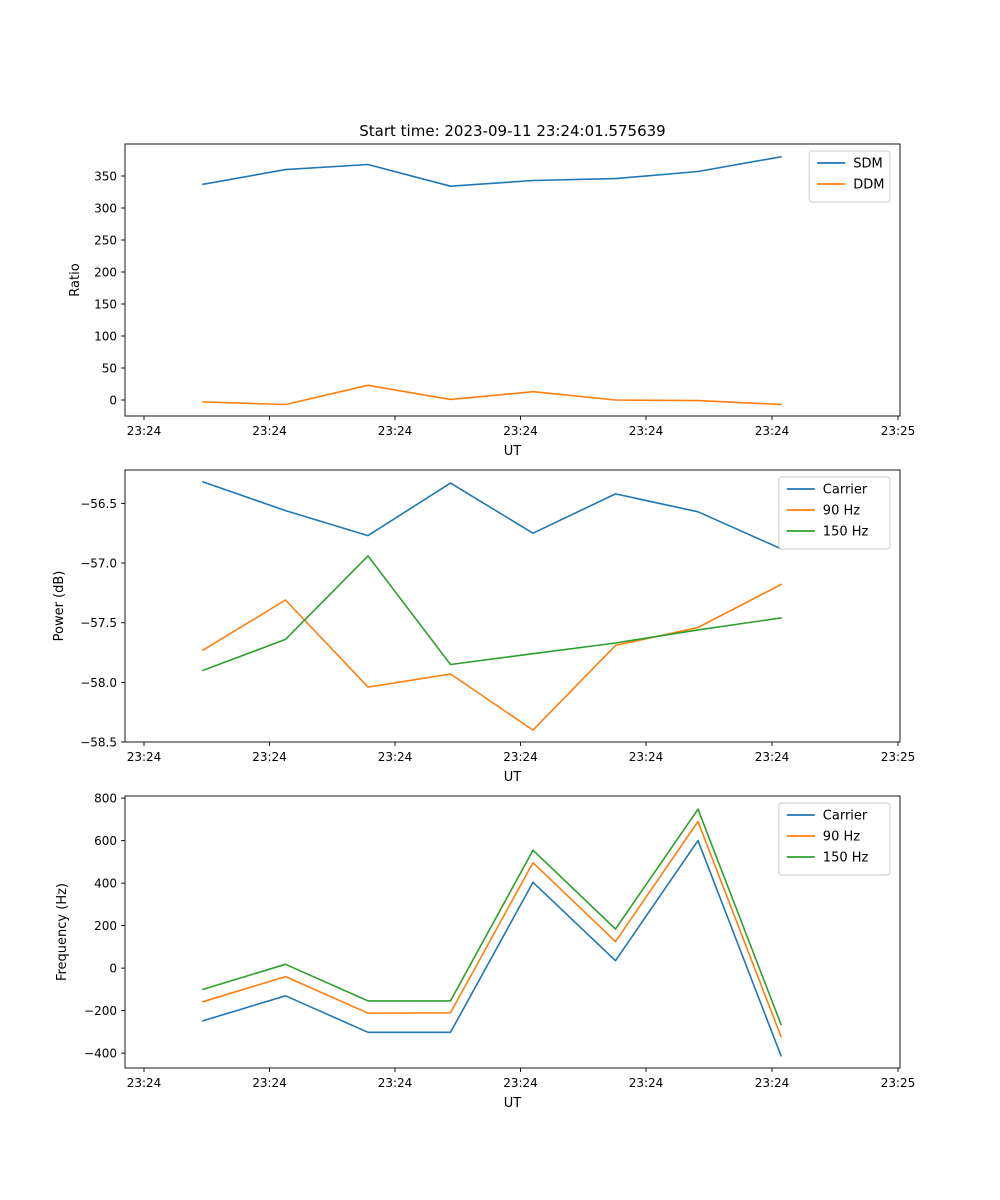 Image resolution: width=1000 pixels, height=1200 pixels. I want to click on y-tick-label: 300, so click(105, 209).